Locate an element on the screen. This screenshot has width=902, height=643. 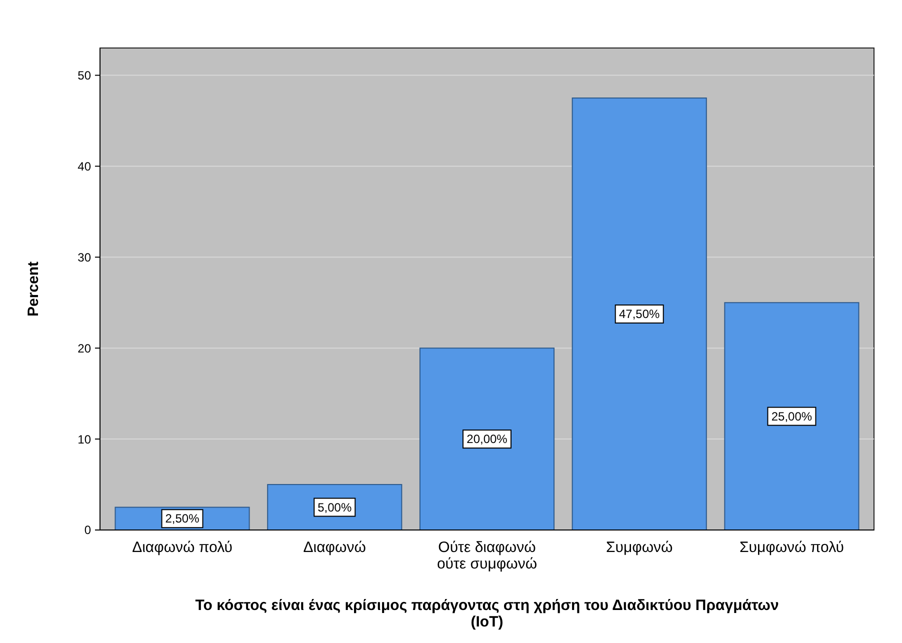
y-axis-title: Percent is located at coordinates (33, 289).